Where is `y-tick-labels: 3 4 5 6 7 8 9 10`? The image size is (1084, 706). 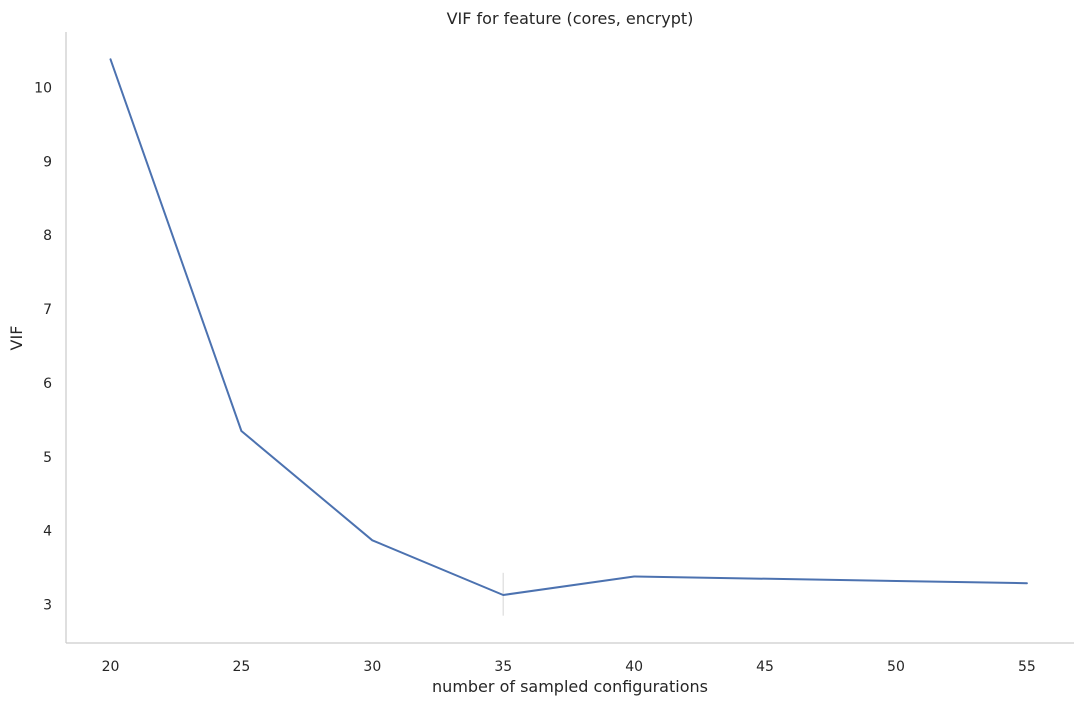
y-tick-labels: 3 4 5 6 7 8 9 10 is located at coordinates (43, 346).